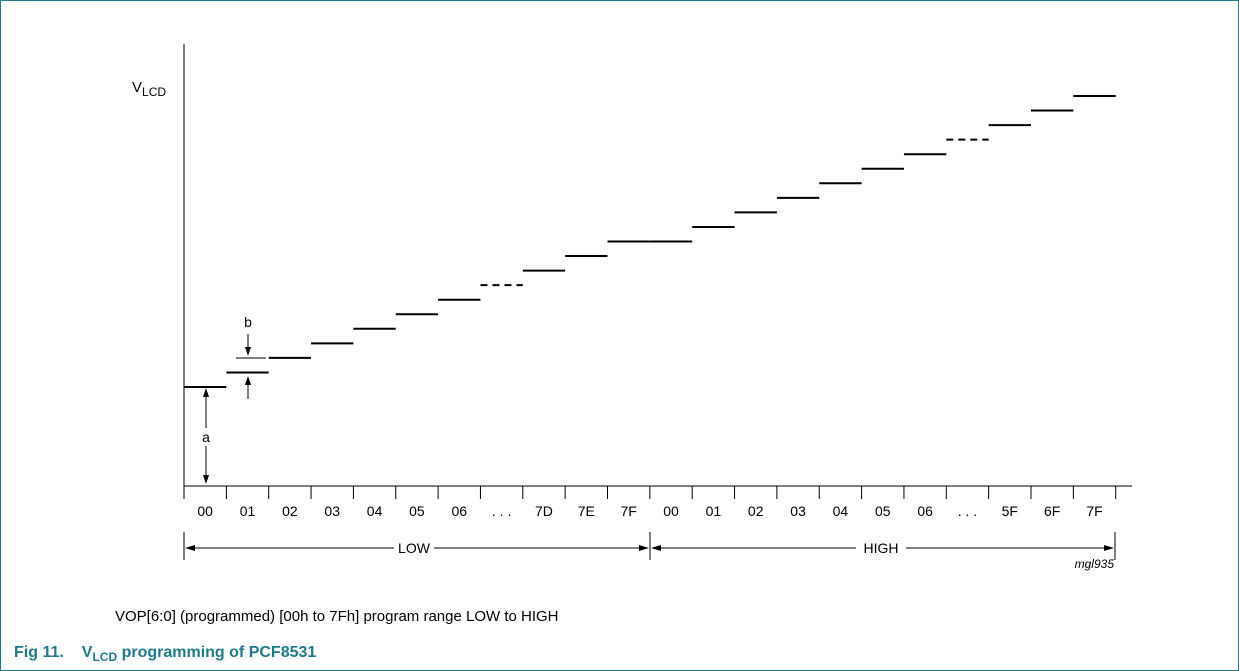 Image resolution: width=1239 pixels, height=671 pixels. I want to click on range-low-arrow-right, so click(644, 548).